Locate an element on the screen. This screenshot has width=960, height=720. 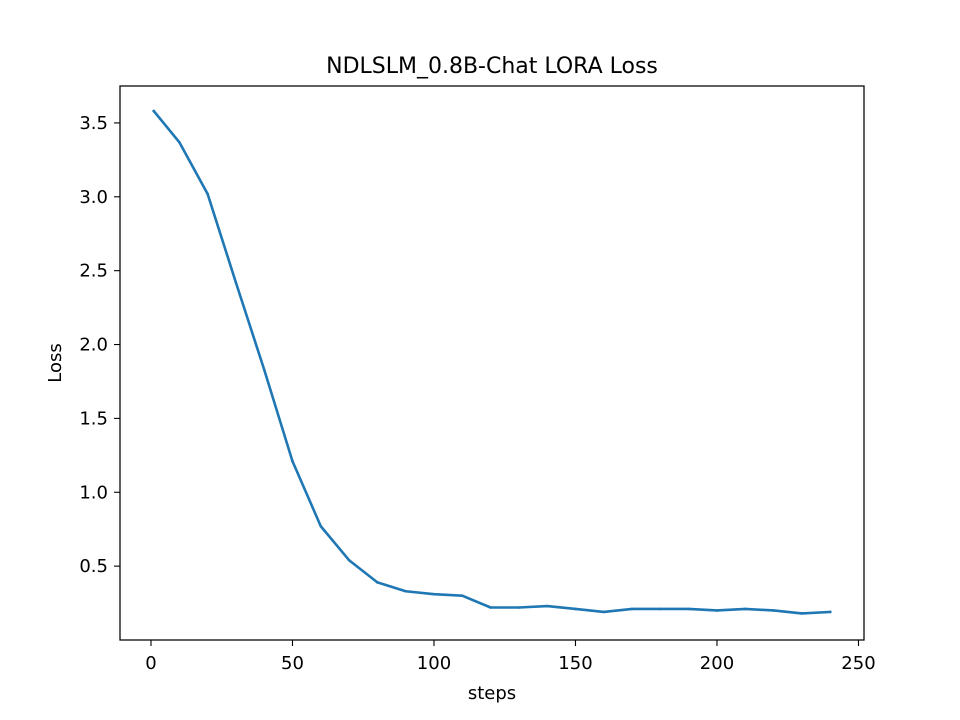
x-tick-label: 200 is located at coordinates (717, 663).